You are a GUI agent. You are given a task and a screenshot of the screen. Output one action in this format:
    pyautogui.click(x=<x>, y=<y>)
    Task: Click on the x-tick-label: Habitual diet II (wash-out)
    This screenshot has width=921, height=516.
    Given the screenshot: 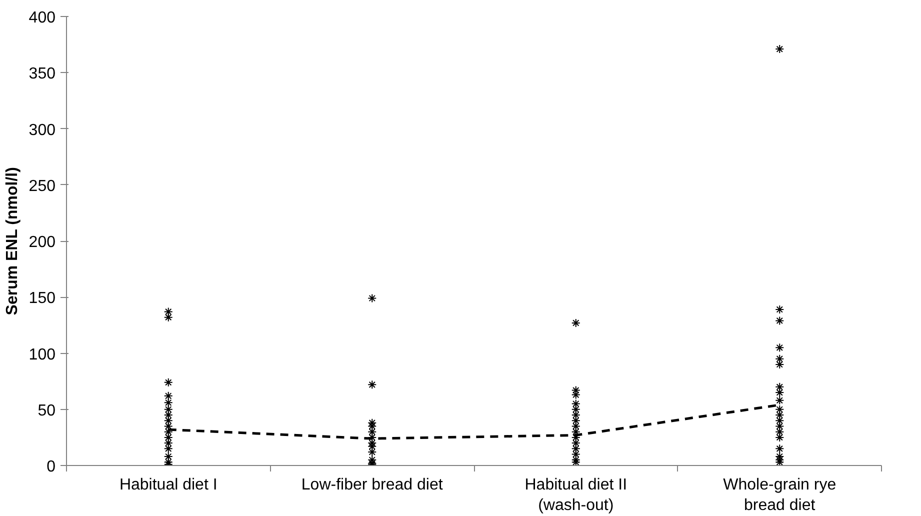 What is the action you would take?
    pyautogui.click(x=576, y=495)
    